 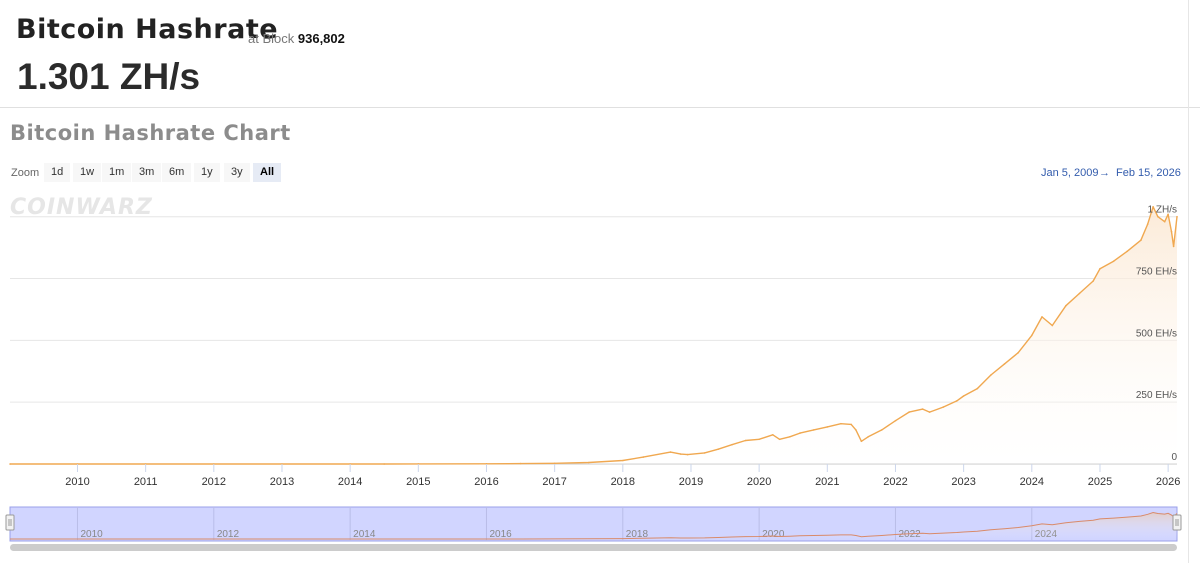 What do you see at coordinates (267, 172) in the screenshot?
I see `zoom-all-button: All` at bounding box center [267, 172].